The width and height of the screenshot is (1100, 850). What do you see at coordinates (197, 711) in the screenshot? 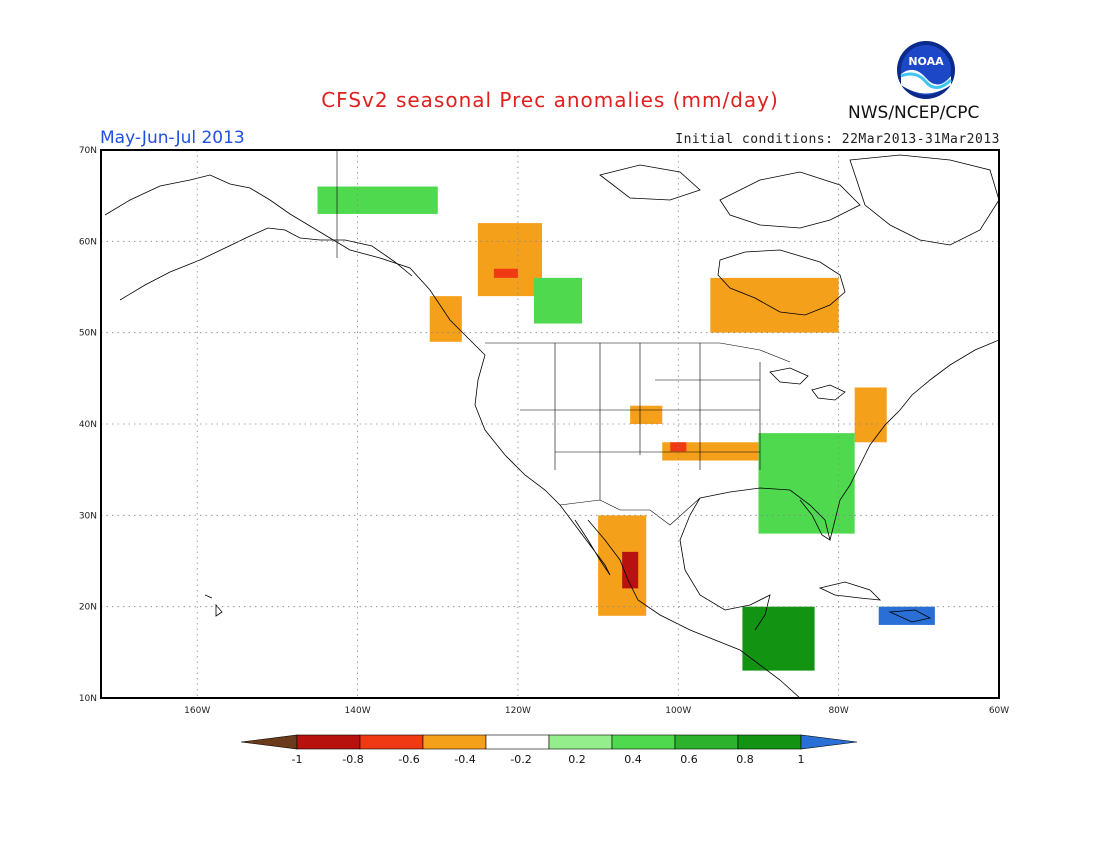
I see `lon-tick-label: 160W` at bounding box center [197, 711].